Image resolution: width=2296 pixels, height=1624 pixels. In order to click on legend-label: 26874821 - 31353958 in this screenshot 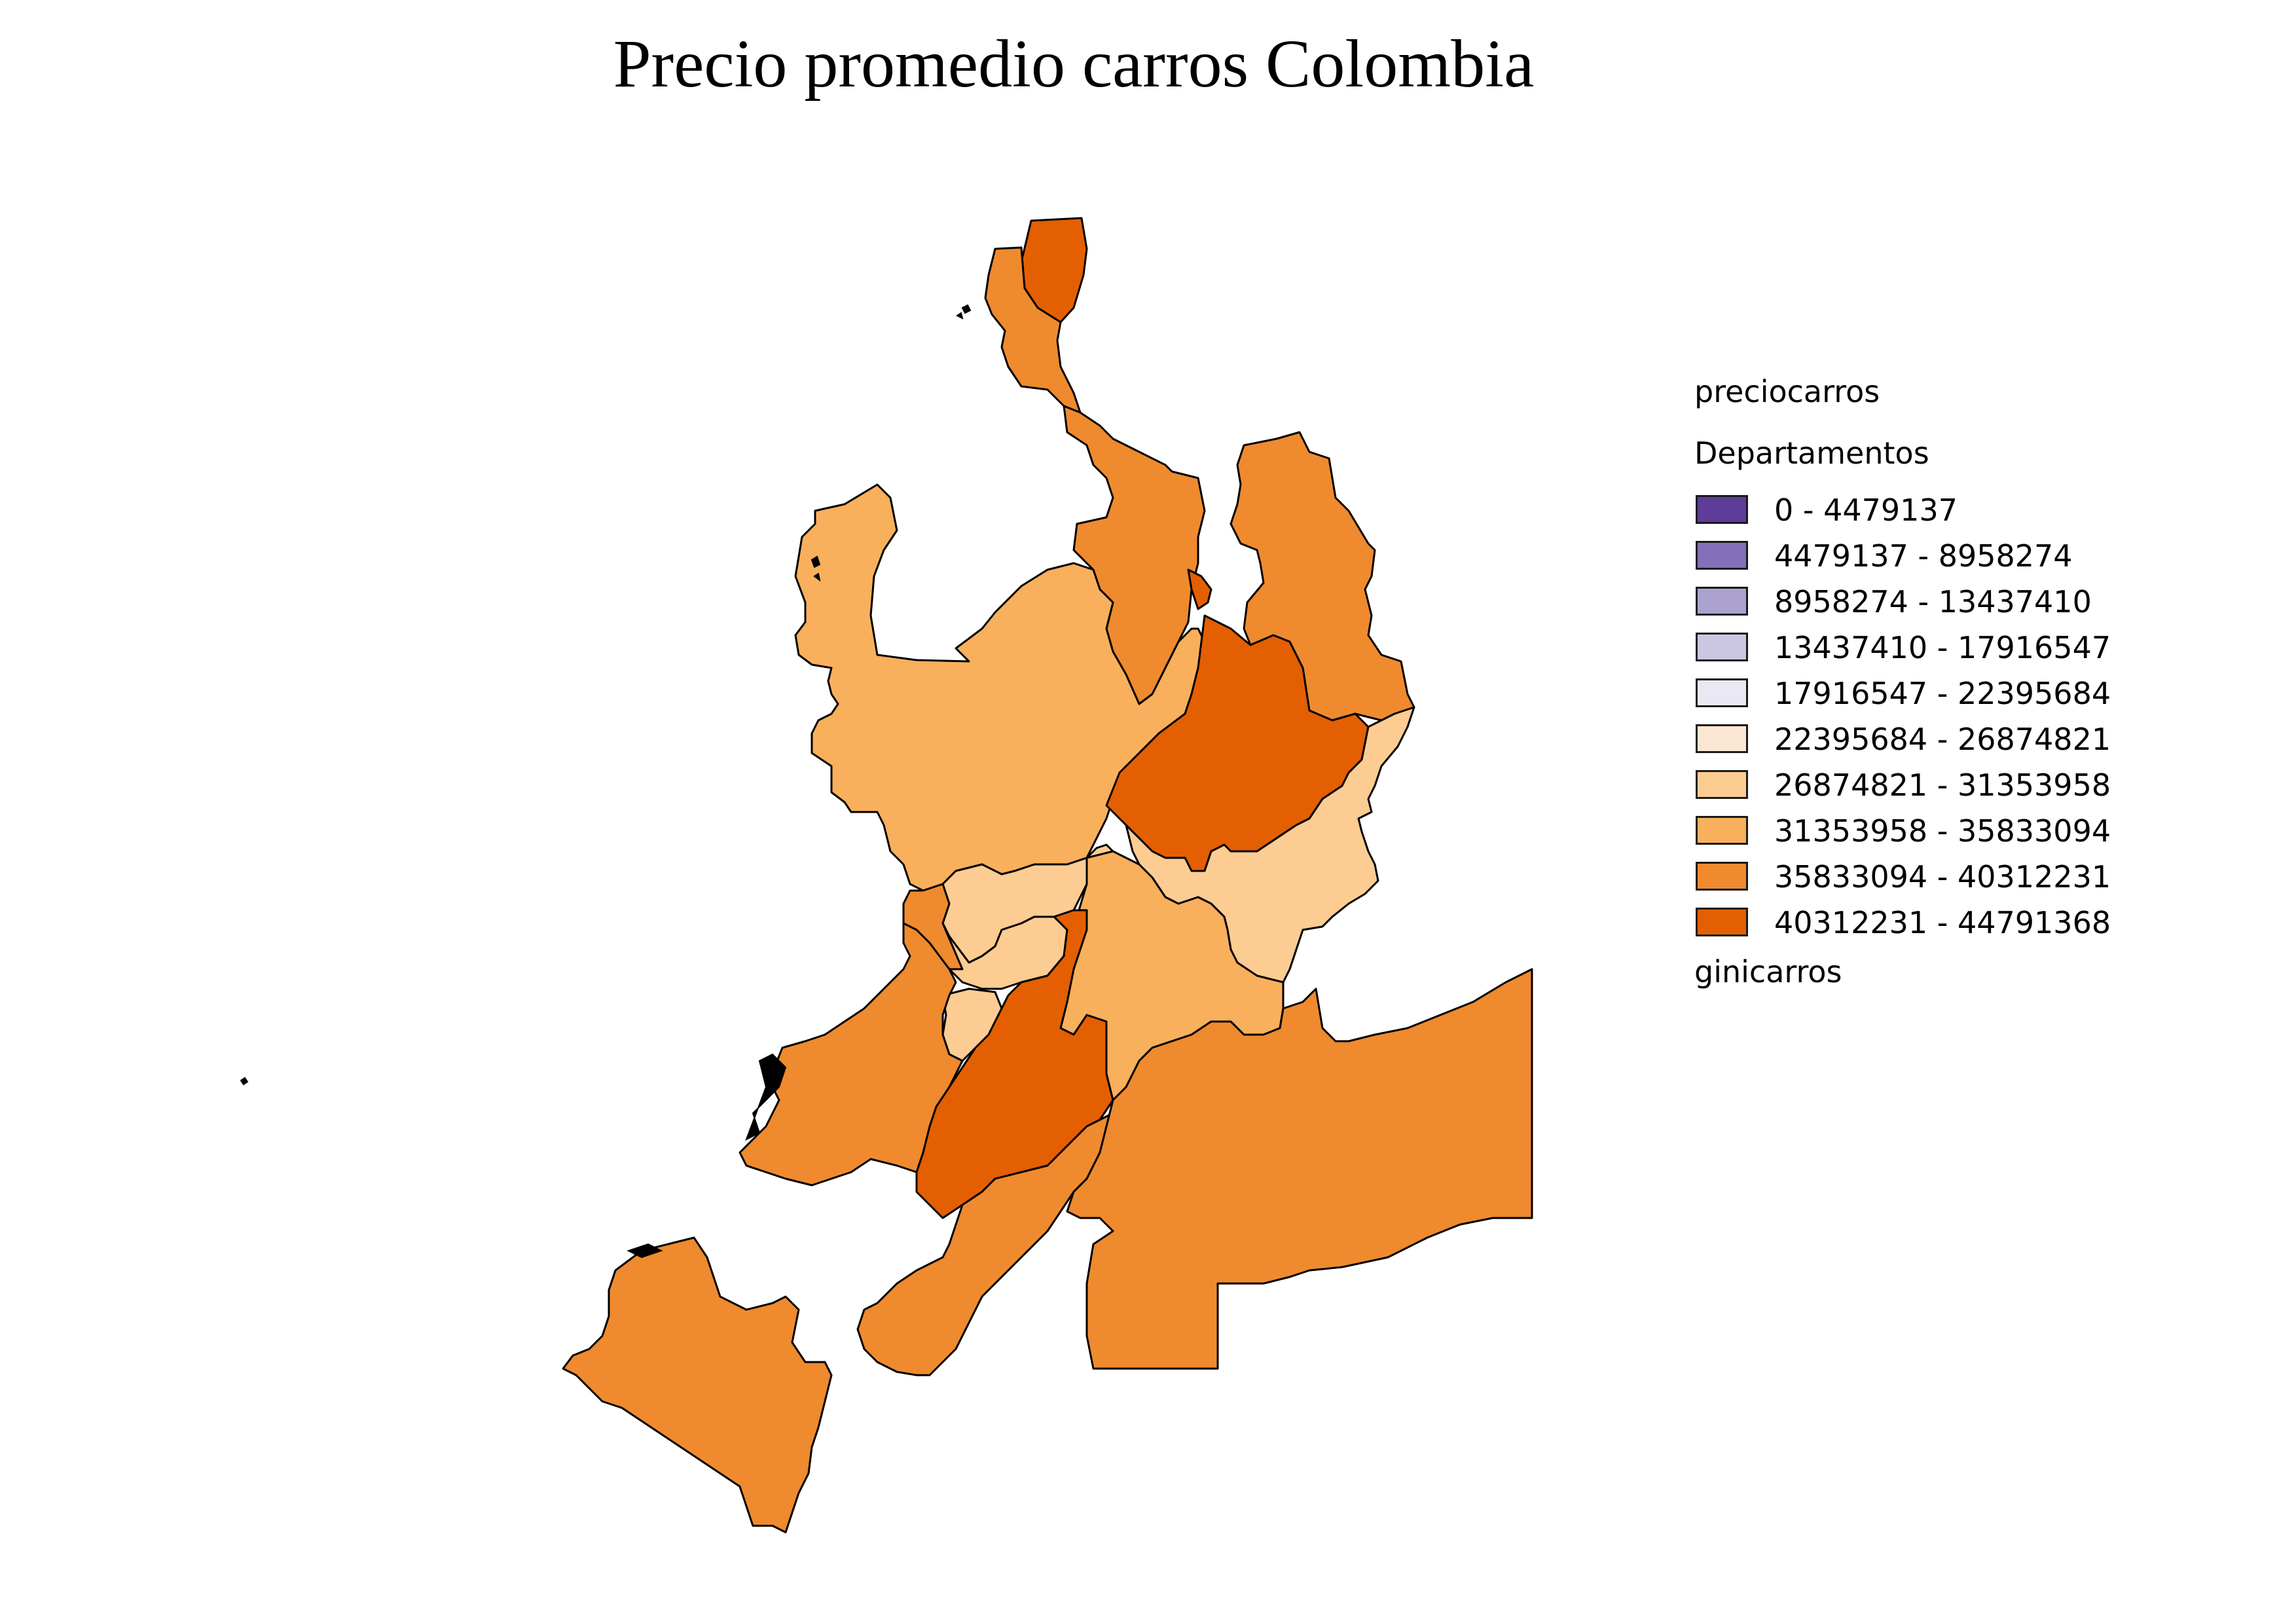, I will do `click(1942, 785)`.